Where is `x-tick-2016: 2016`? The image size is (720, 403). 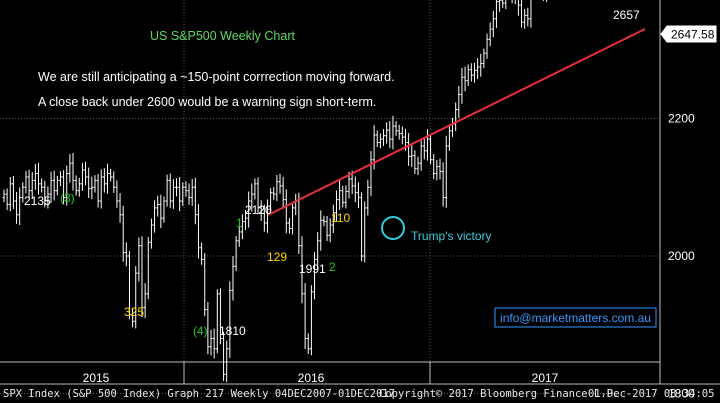 x-tick-2016: 2016 is located at coordinates (311, 378).